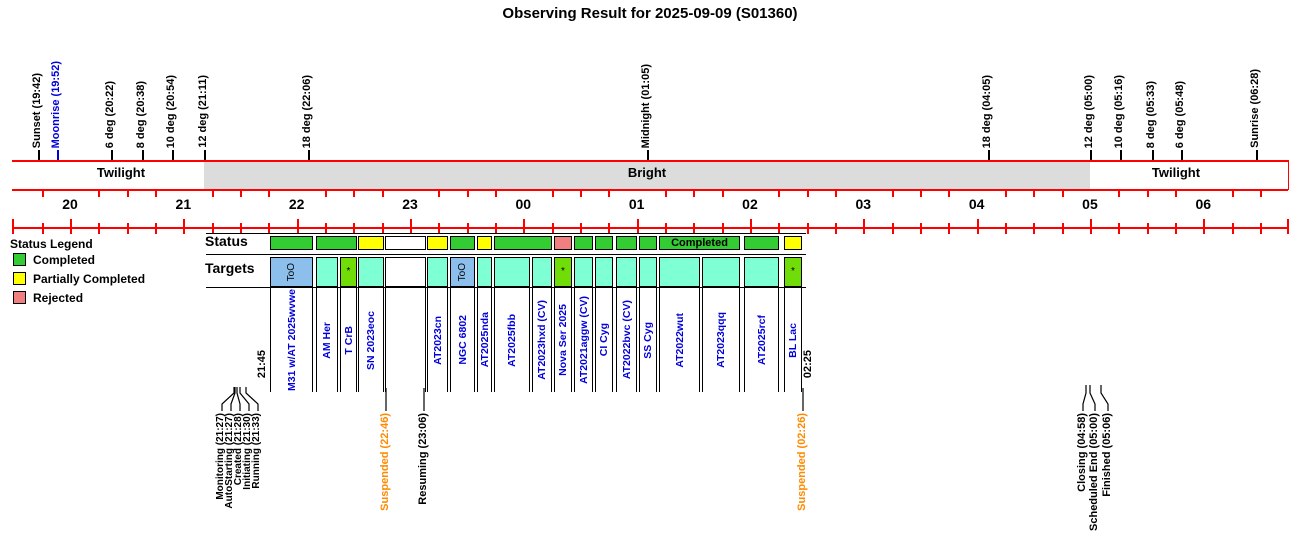 The width and height of the screenshot is (1300, 560). I want to click on hour-label: 01, so click(636, 204).